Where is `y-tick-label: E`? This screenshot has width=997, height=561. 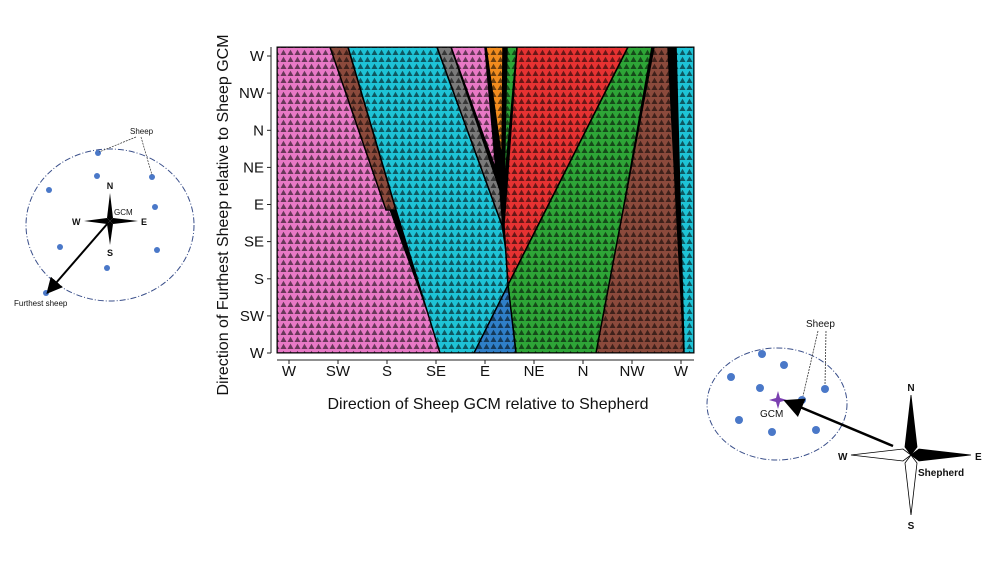 y-tick-label: E is located at coordinates (259, 205).